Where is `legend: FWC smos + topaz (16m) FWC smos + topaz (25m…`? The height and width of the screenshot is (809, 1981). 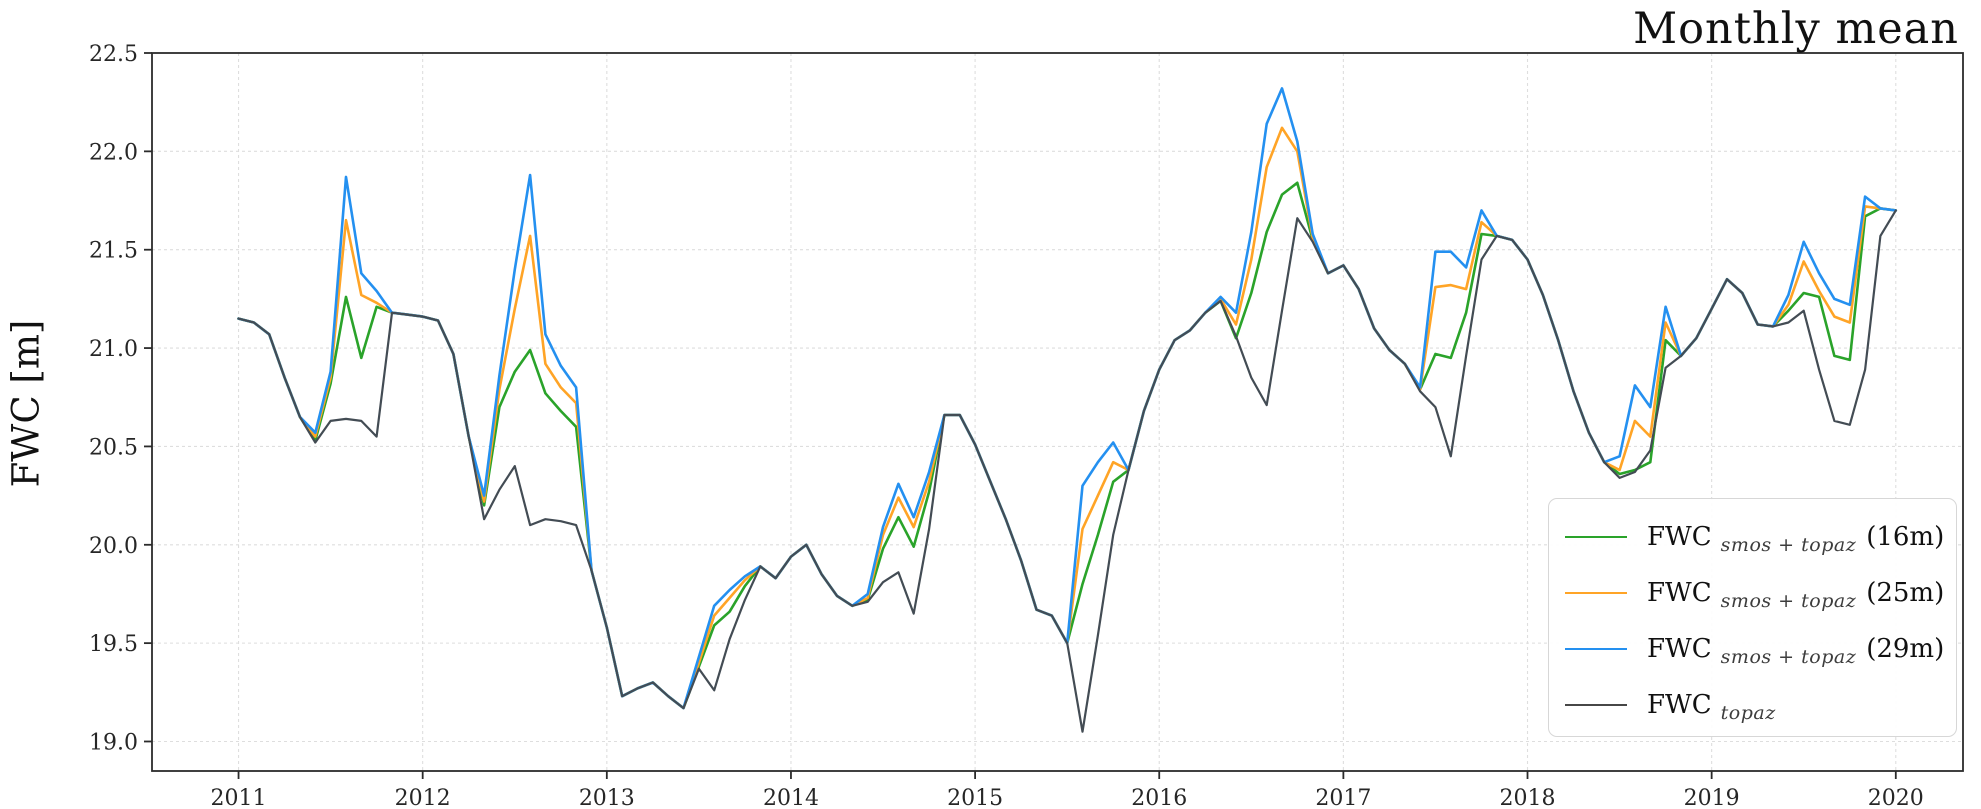
legend: FWC smos + topaz (16m) FWC smos + topaz (25m… is located at coordinates (1752, 617).